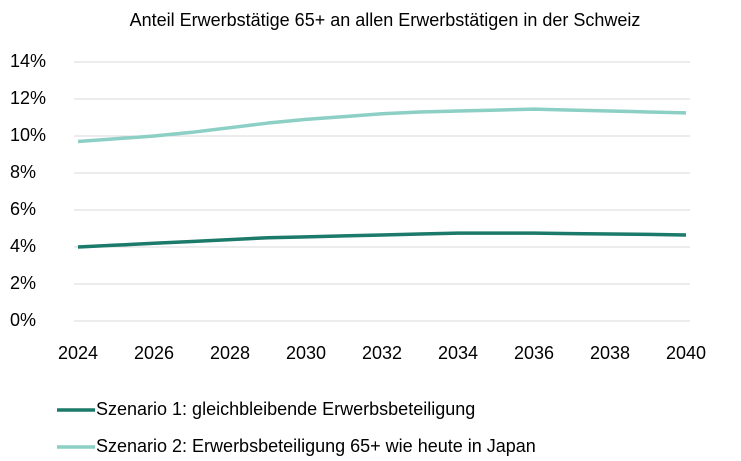  I want to click on x-tick-label: 2040, so click(686, 353).